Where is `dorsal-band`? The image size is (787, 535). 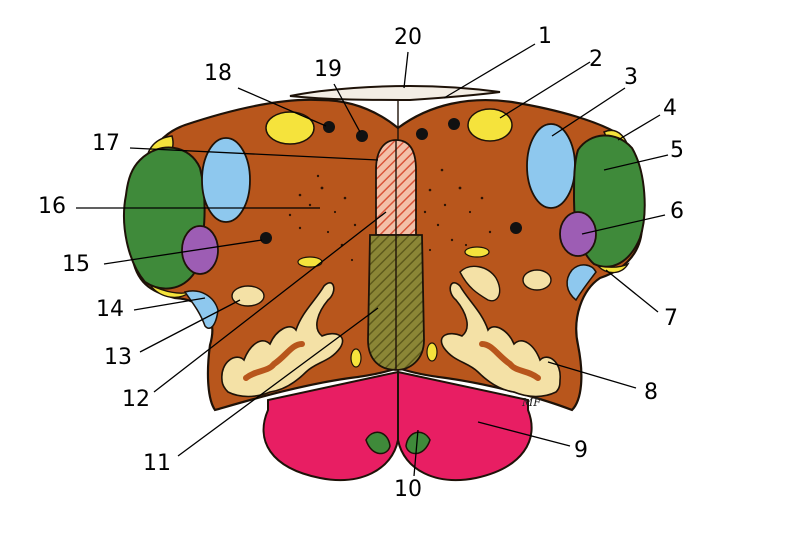
dorsal-band is located at coordinates (395, 93).